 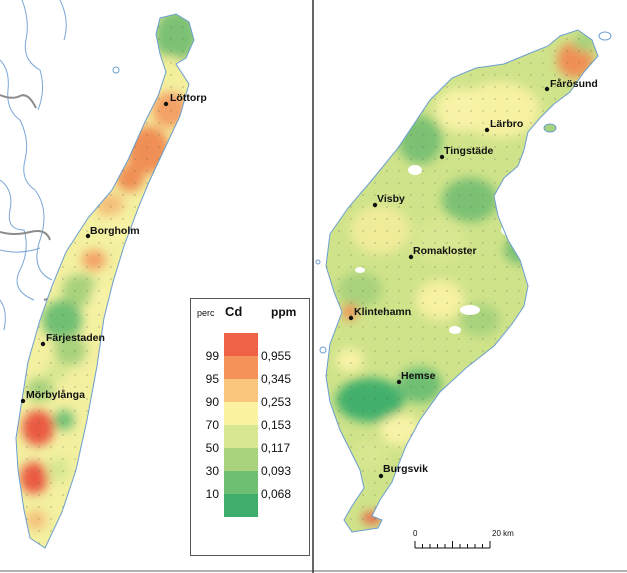 I want to click on place-dot-klintehamn, so click(x=351, y=318).